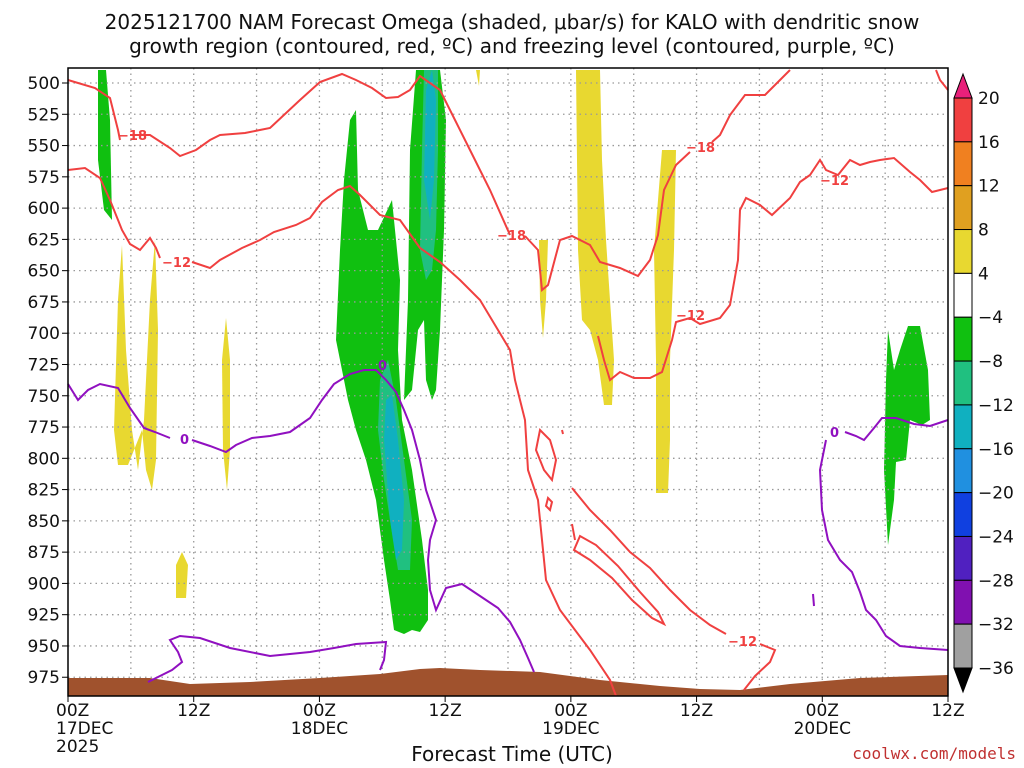 The width and height of the screenshot is (1024, 768). I want to click on y-tick-label: 950, so click(44, 647).